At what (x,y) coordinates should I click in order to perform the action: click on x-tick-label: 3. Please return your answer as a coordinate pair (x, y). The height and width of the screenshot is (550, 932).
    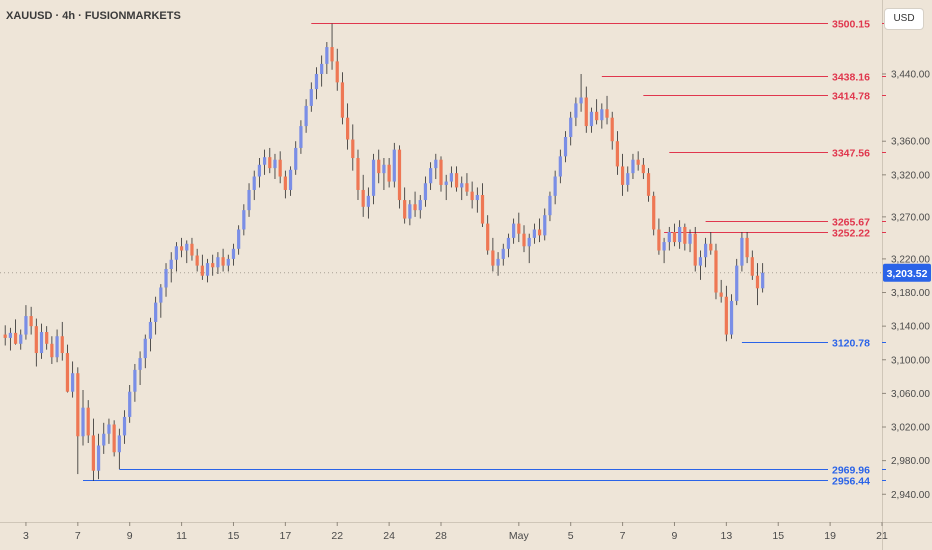
    Looking at the image, I should click on (26, 536).